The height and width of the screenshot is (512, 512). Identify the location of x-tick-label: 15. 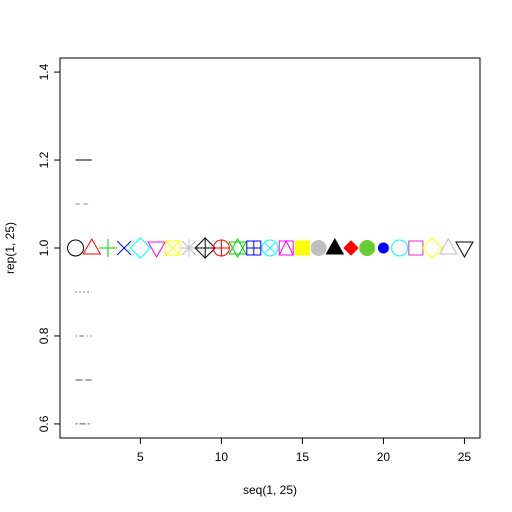
(303, 457).